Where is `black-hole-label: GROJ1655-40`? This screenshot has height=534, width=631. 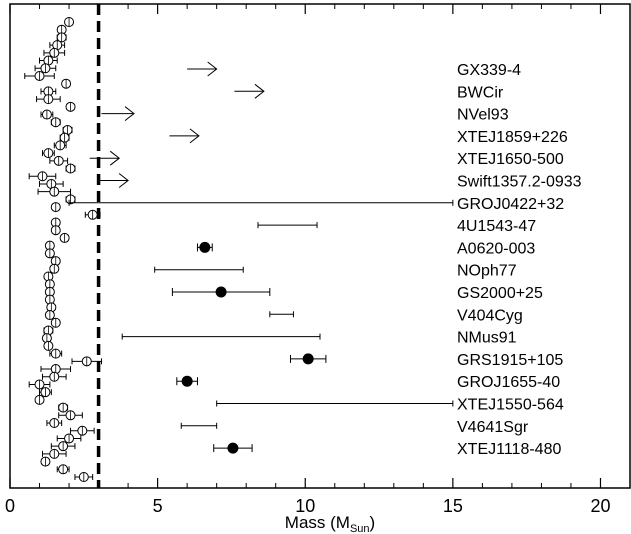
black-hole-label: GROJ1655-40 is located at coordinates (508, 382).